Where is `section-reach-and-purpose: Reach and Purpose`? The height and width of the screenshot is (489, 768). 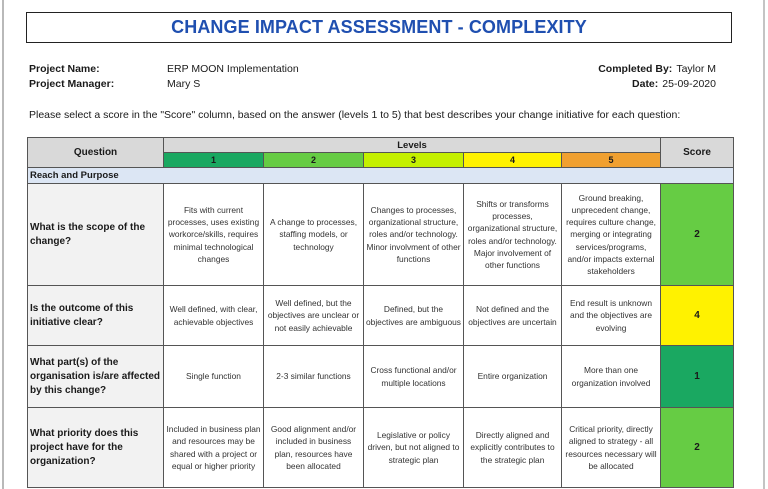
section-reach-and-purpose: Reach and Purpose is located at coordinates (380, 175).